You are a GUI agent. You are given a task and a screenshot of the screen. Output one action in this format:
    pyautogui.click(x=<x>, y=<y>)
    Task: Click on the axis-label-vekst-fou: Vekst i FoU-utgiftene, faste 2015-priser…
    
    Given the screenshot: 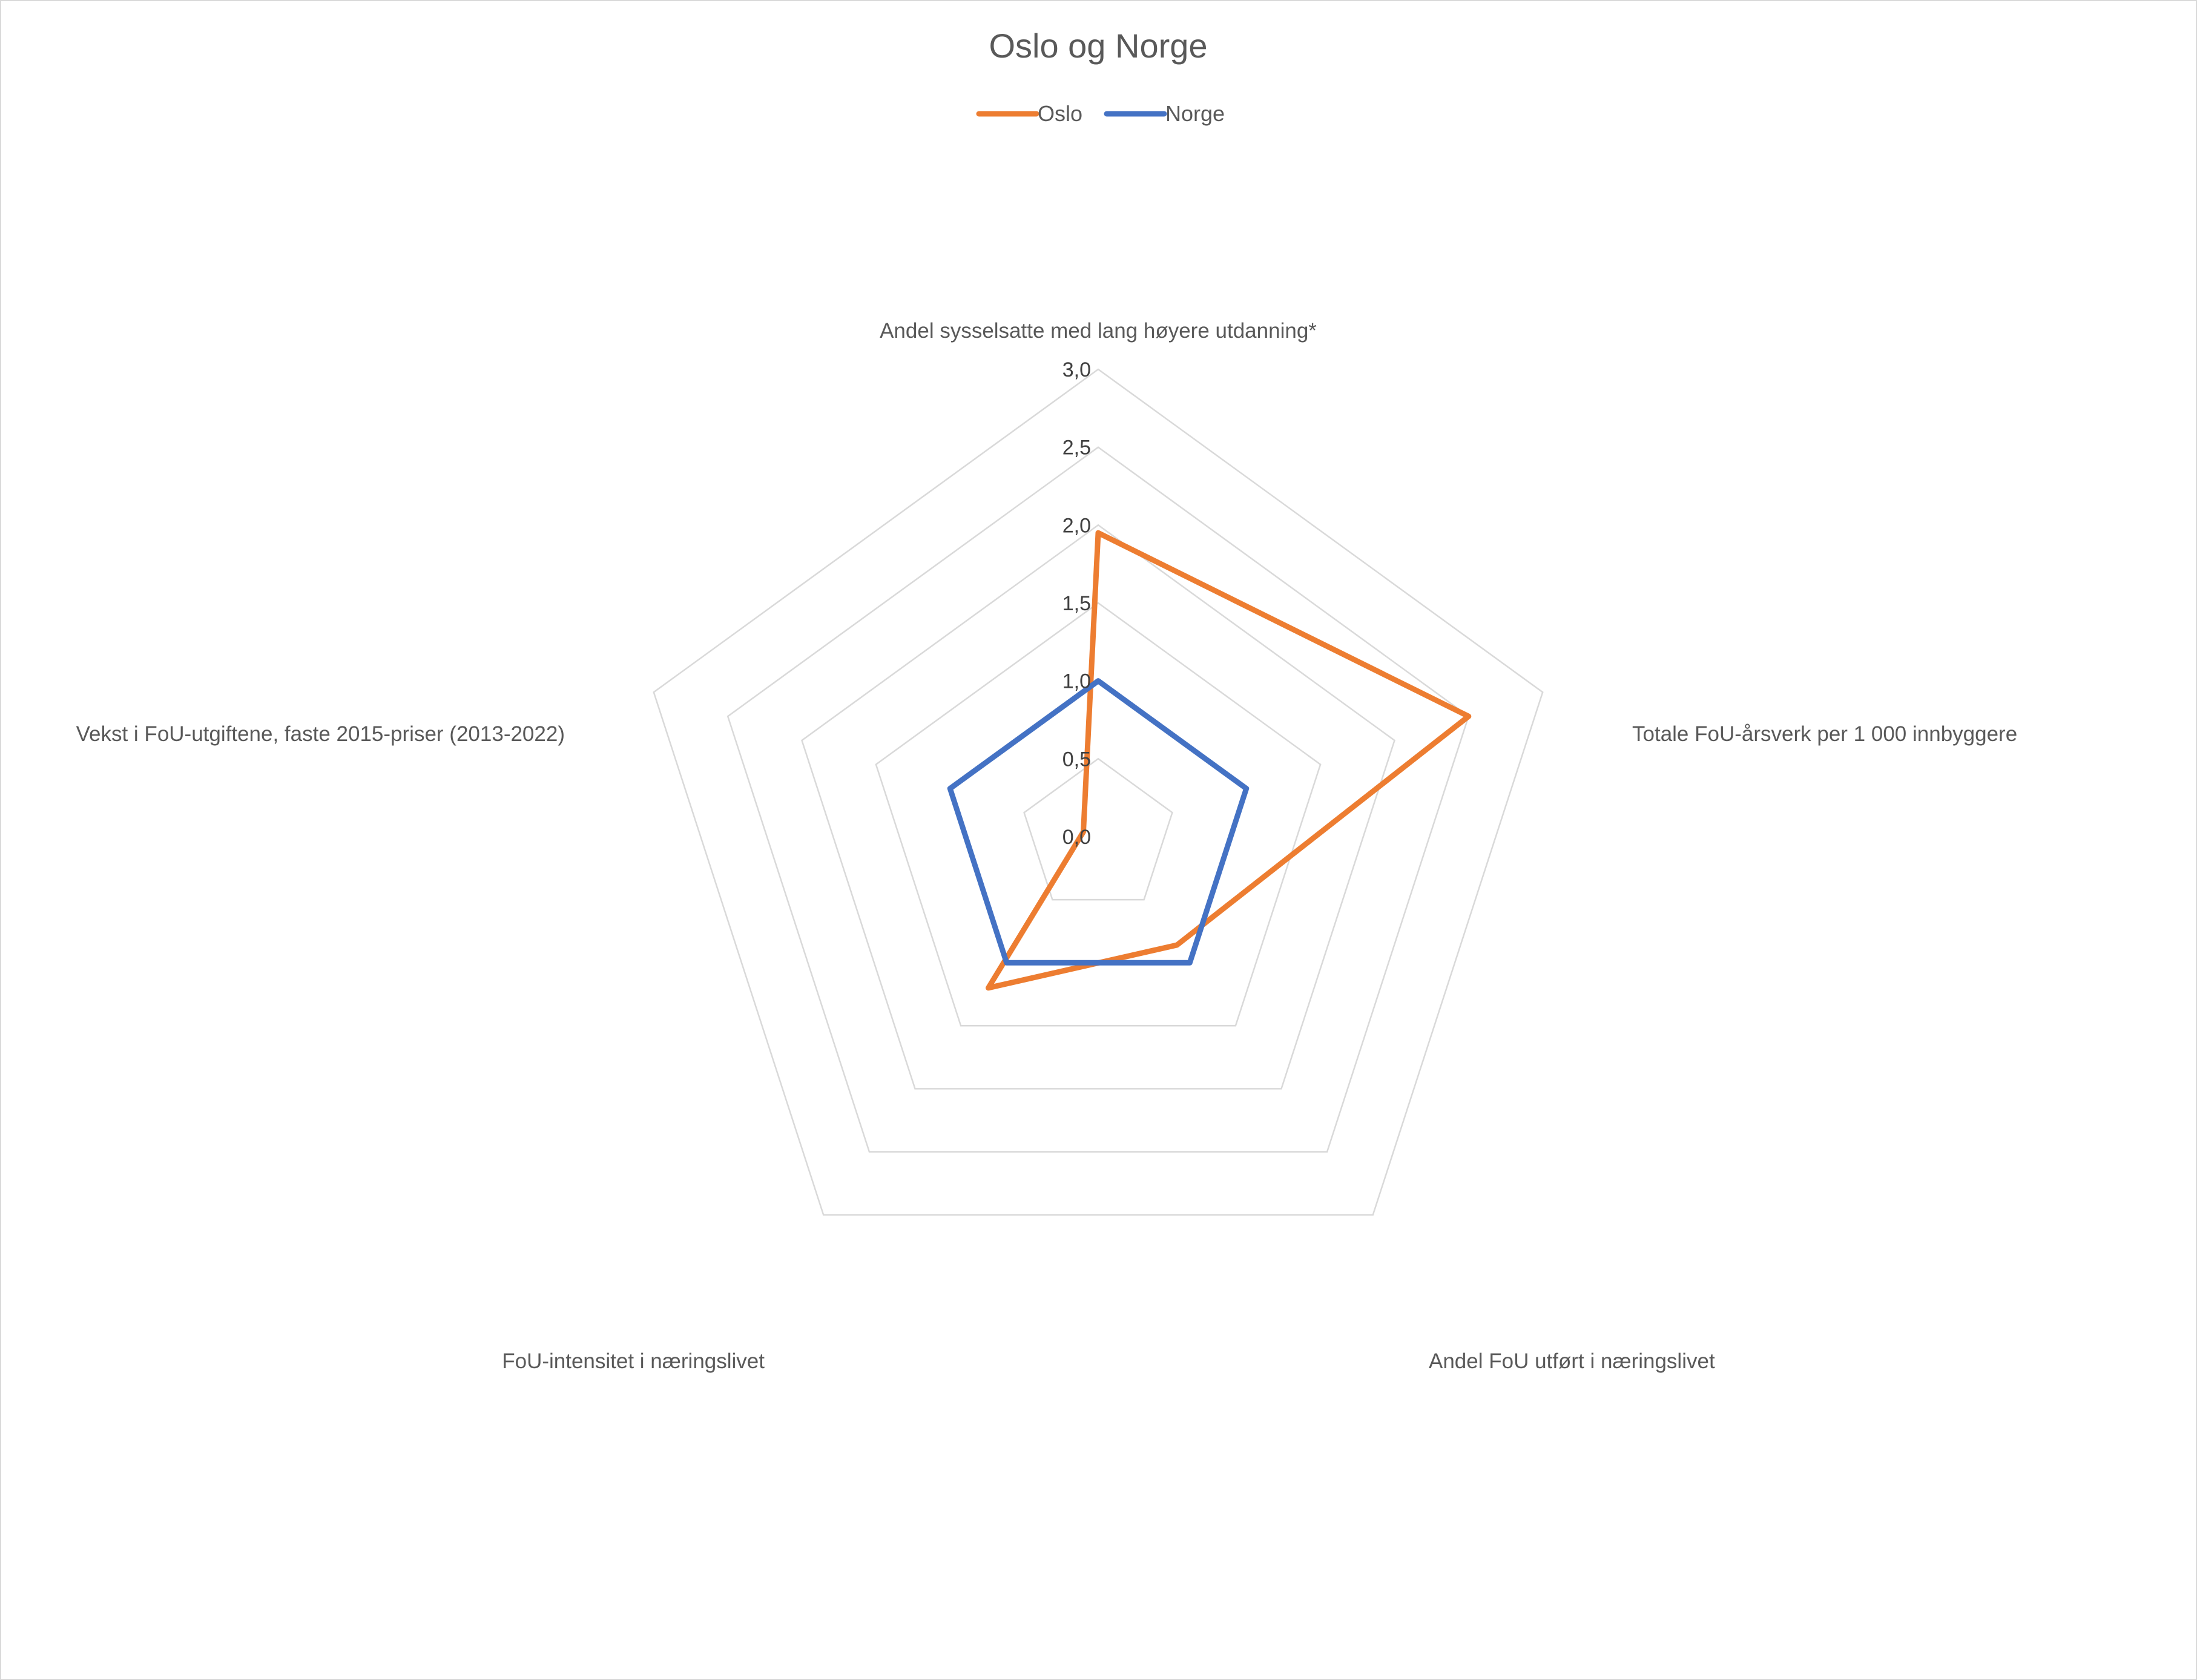 What is the action you would take?
    pyautogui.click(x=321, y=734)
    